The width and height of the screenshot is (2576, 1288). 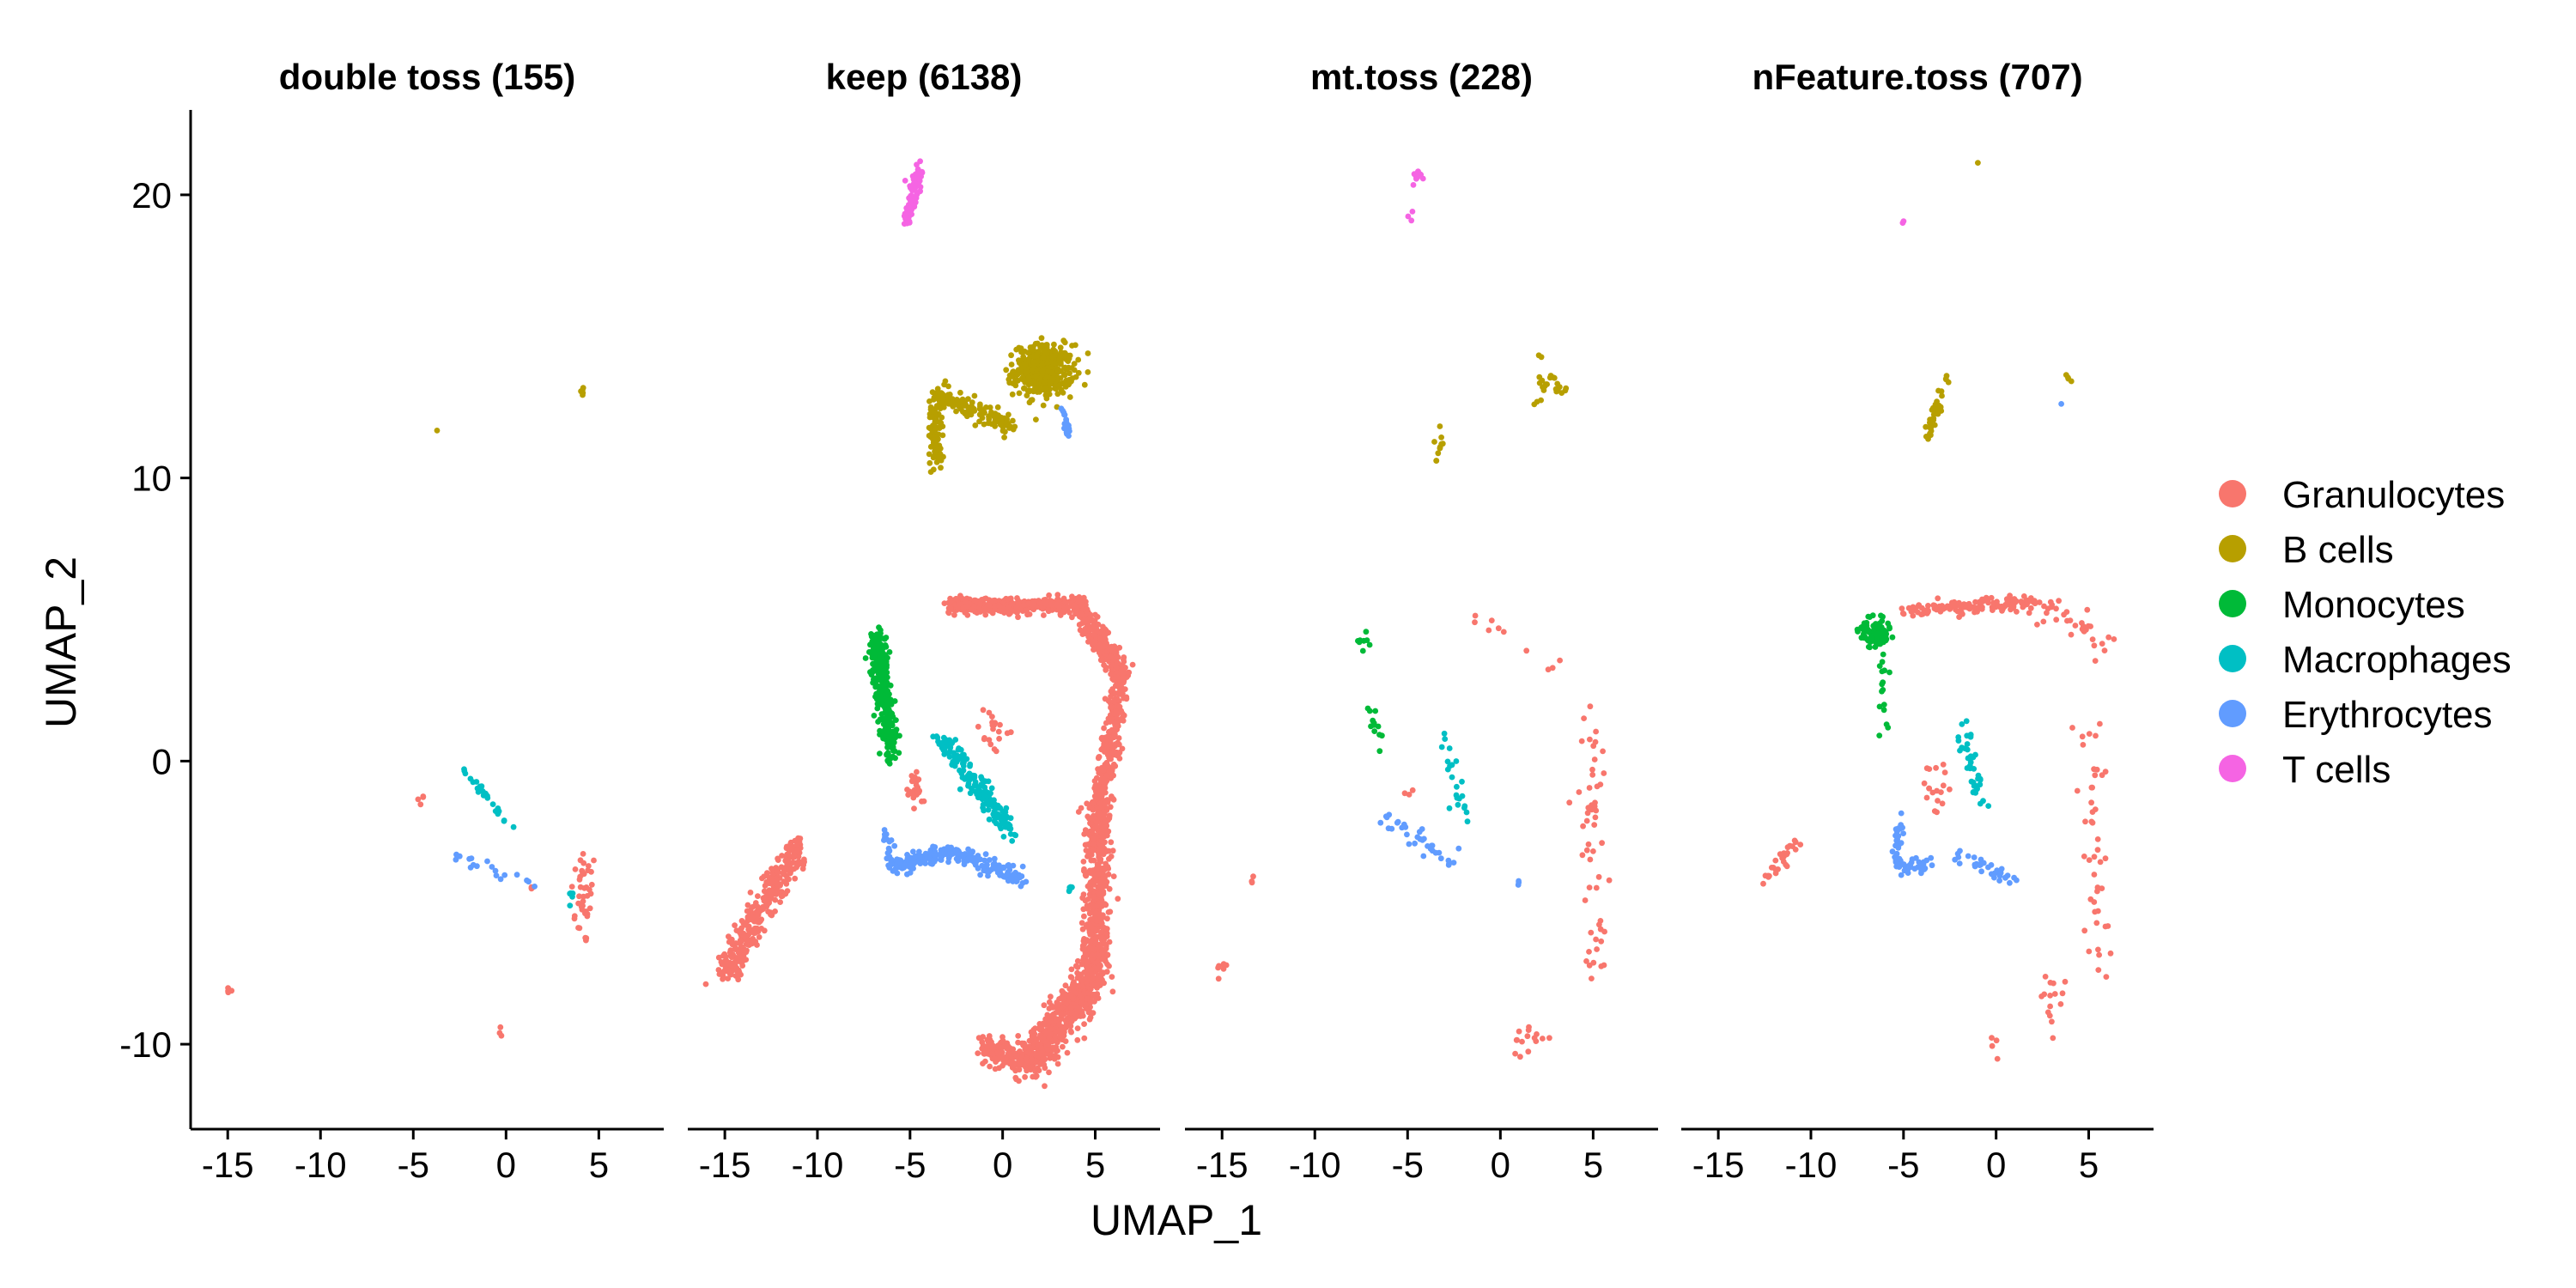 I want to click on facet-points, so click(x=1938, y=611).